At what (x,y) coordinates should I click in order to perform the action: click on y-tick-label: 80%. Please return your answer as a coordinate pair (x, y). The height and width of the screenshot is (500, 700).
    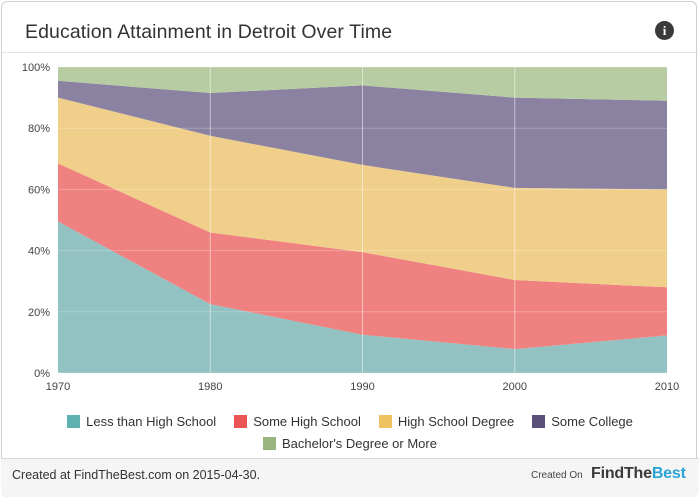
    Looking at the image, I should click on (39, 129).